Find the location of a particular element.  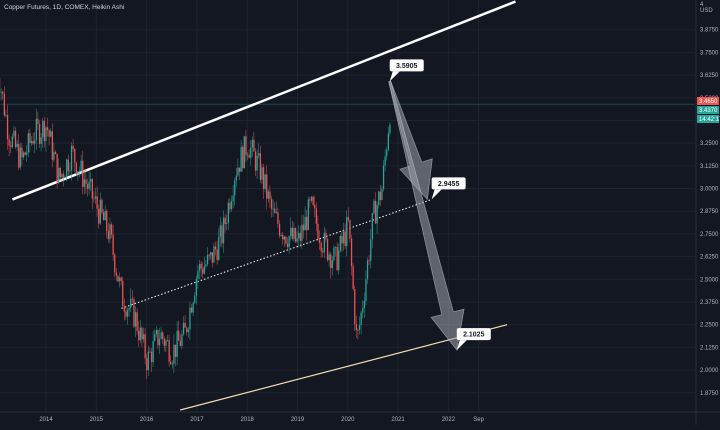

x-tick-label: 2017 is located at coordinates (197, 420).